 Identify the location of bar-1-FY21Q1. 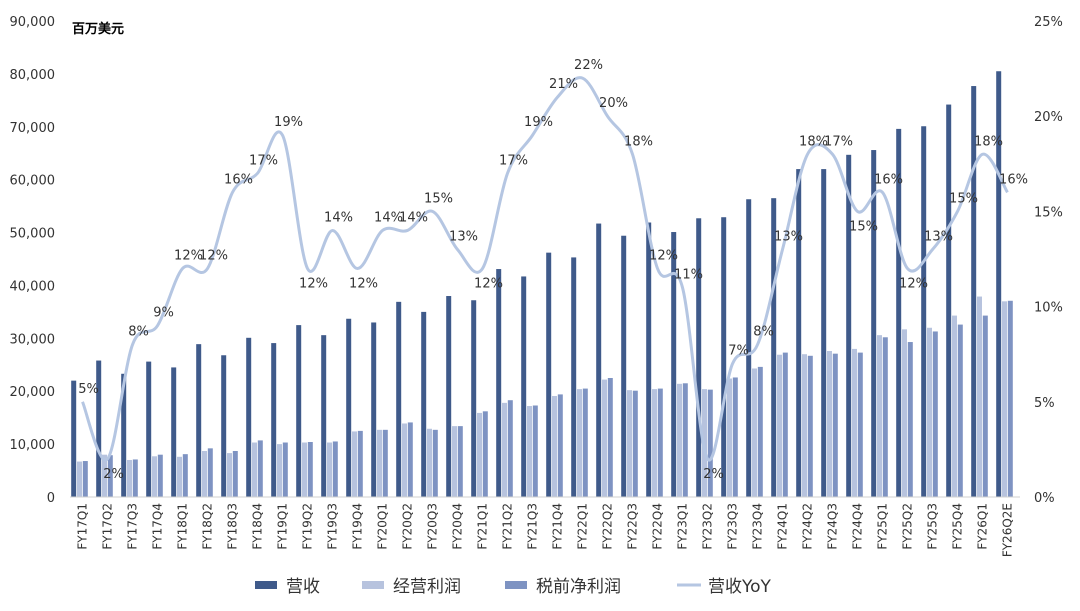
(474, 398).